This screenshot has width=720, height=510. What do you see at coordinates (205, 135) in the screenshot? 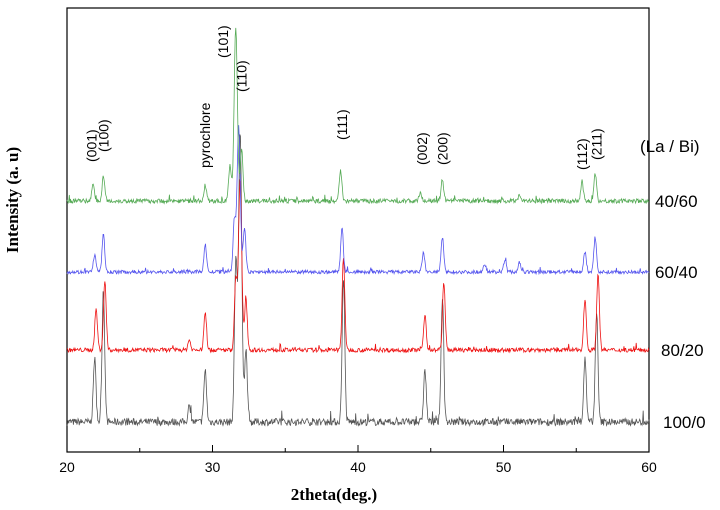
I see `peak-label: pyrochlore` at bounding box center [205, 135].